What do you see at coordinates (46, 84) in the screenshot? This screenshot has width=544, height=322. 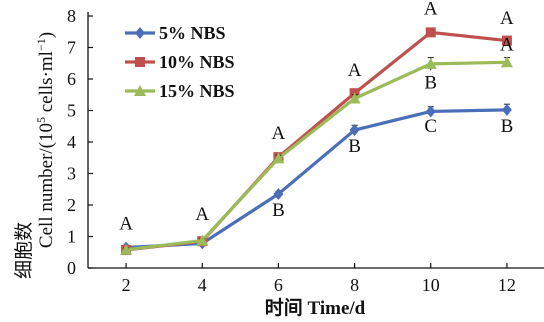 I see `y-axis-title-mid: cells·ml` at bounding box center [46, 84].